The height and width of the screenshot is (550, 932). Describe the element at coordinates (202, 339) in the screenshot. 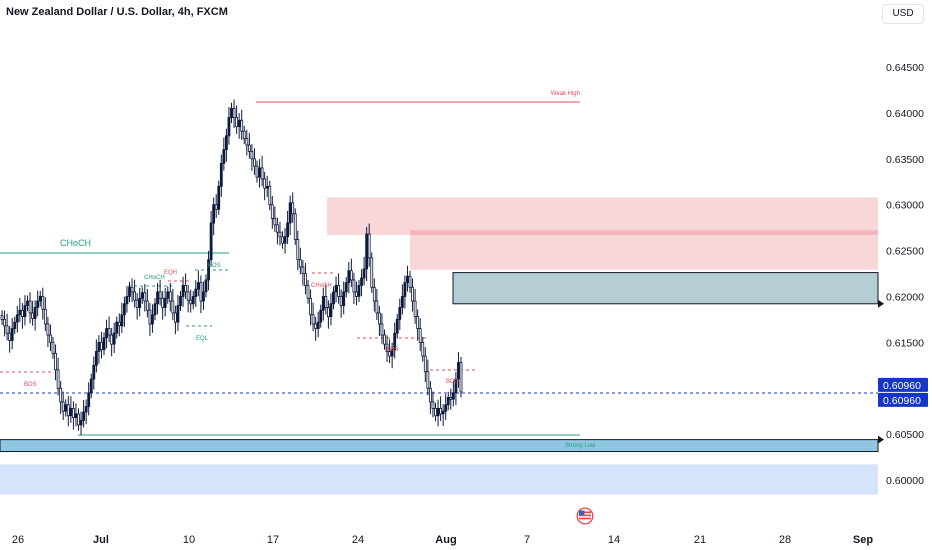

I see `annotation-label: EQL` at that location.